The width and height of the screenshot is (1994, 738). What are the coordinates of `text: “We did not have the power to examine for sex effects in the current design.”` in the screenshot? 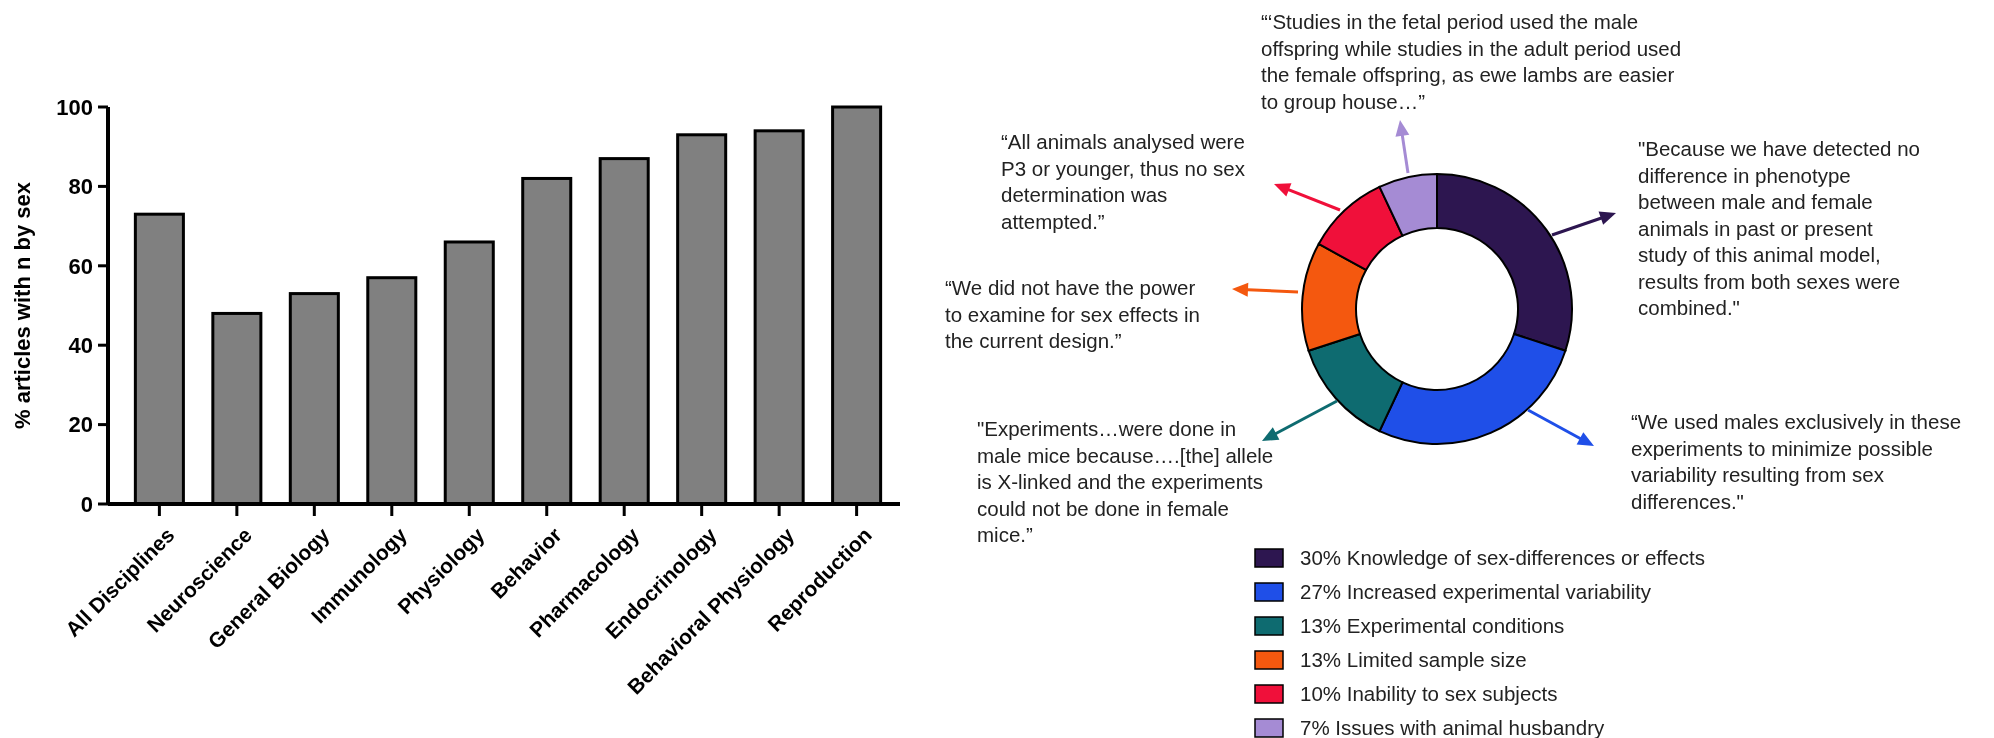 It's located at (1072, 314).